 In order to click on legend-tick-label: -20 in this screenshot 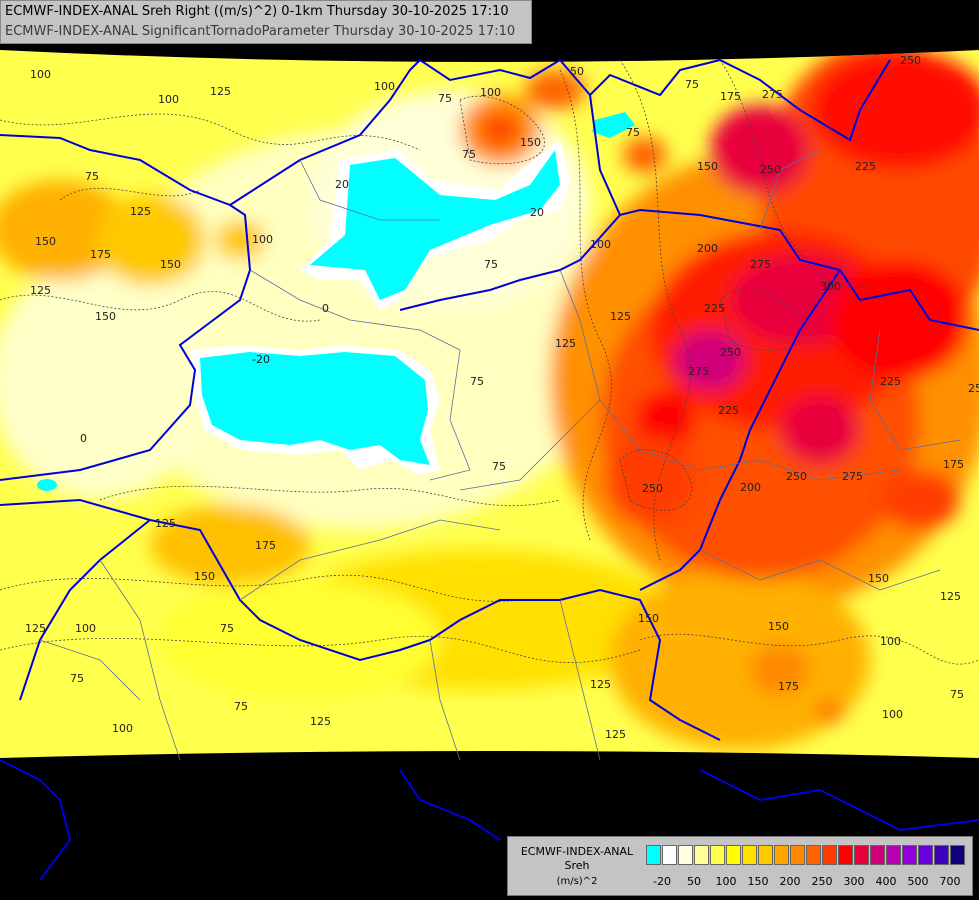, I will do `click(662, 881)`.